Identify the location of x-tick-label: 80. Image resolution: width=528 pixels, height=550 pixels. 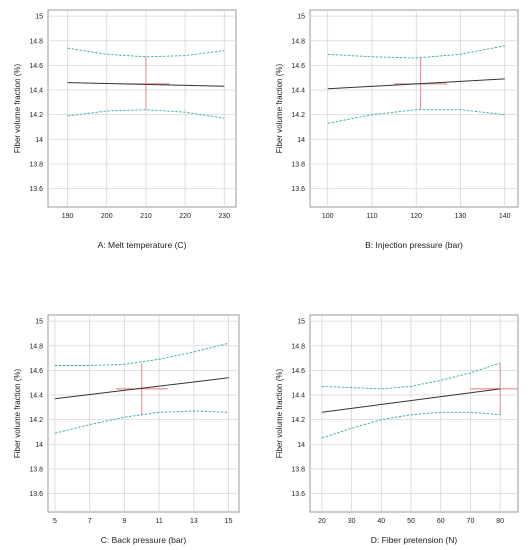
(500, 521).